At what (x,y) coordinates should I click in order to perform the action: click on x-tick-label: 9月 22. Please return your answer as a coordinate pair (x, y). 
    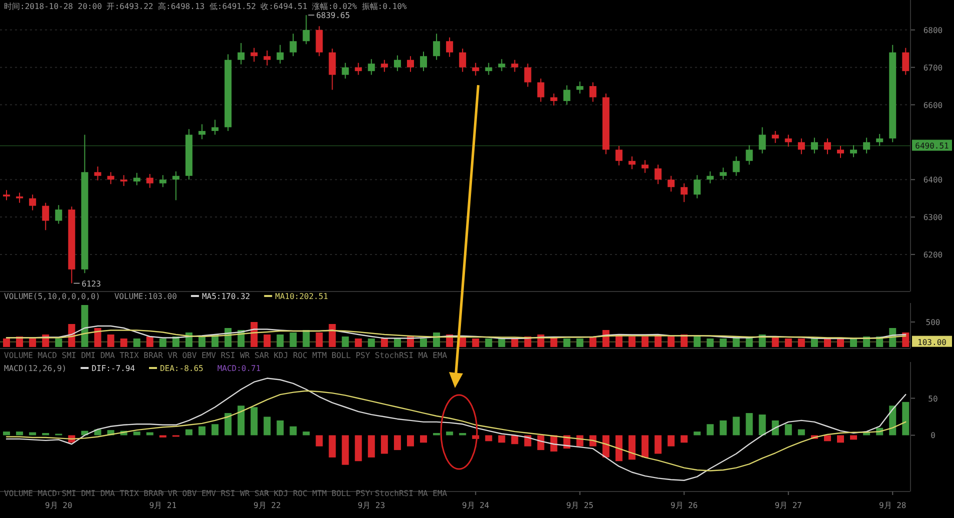
    Looking at the image, I should click on (267, 505).